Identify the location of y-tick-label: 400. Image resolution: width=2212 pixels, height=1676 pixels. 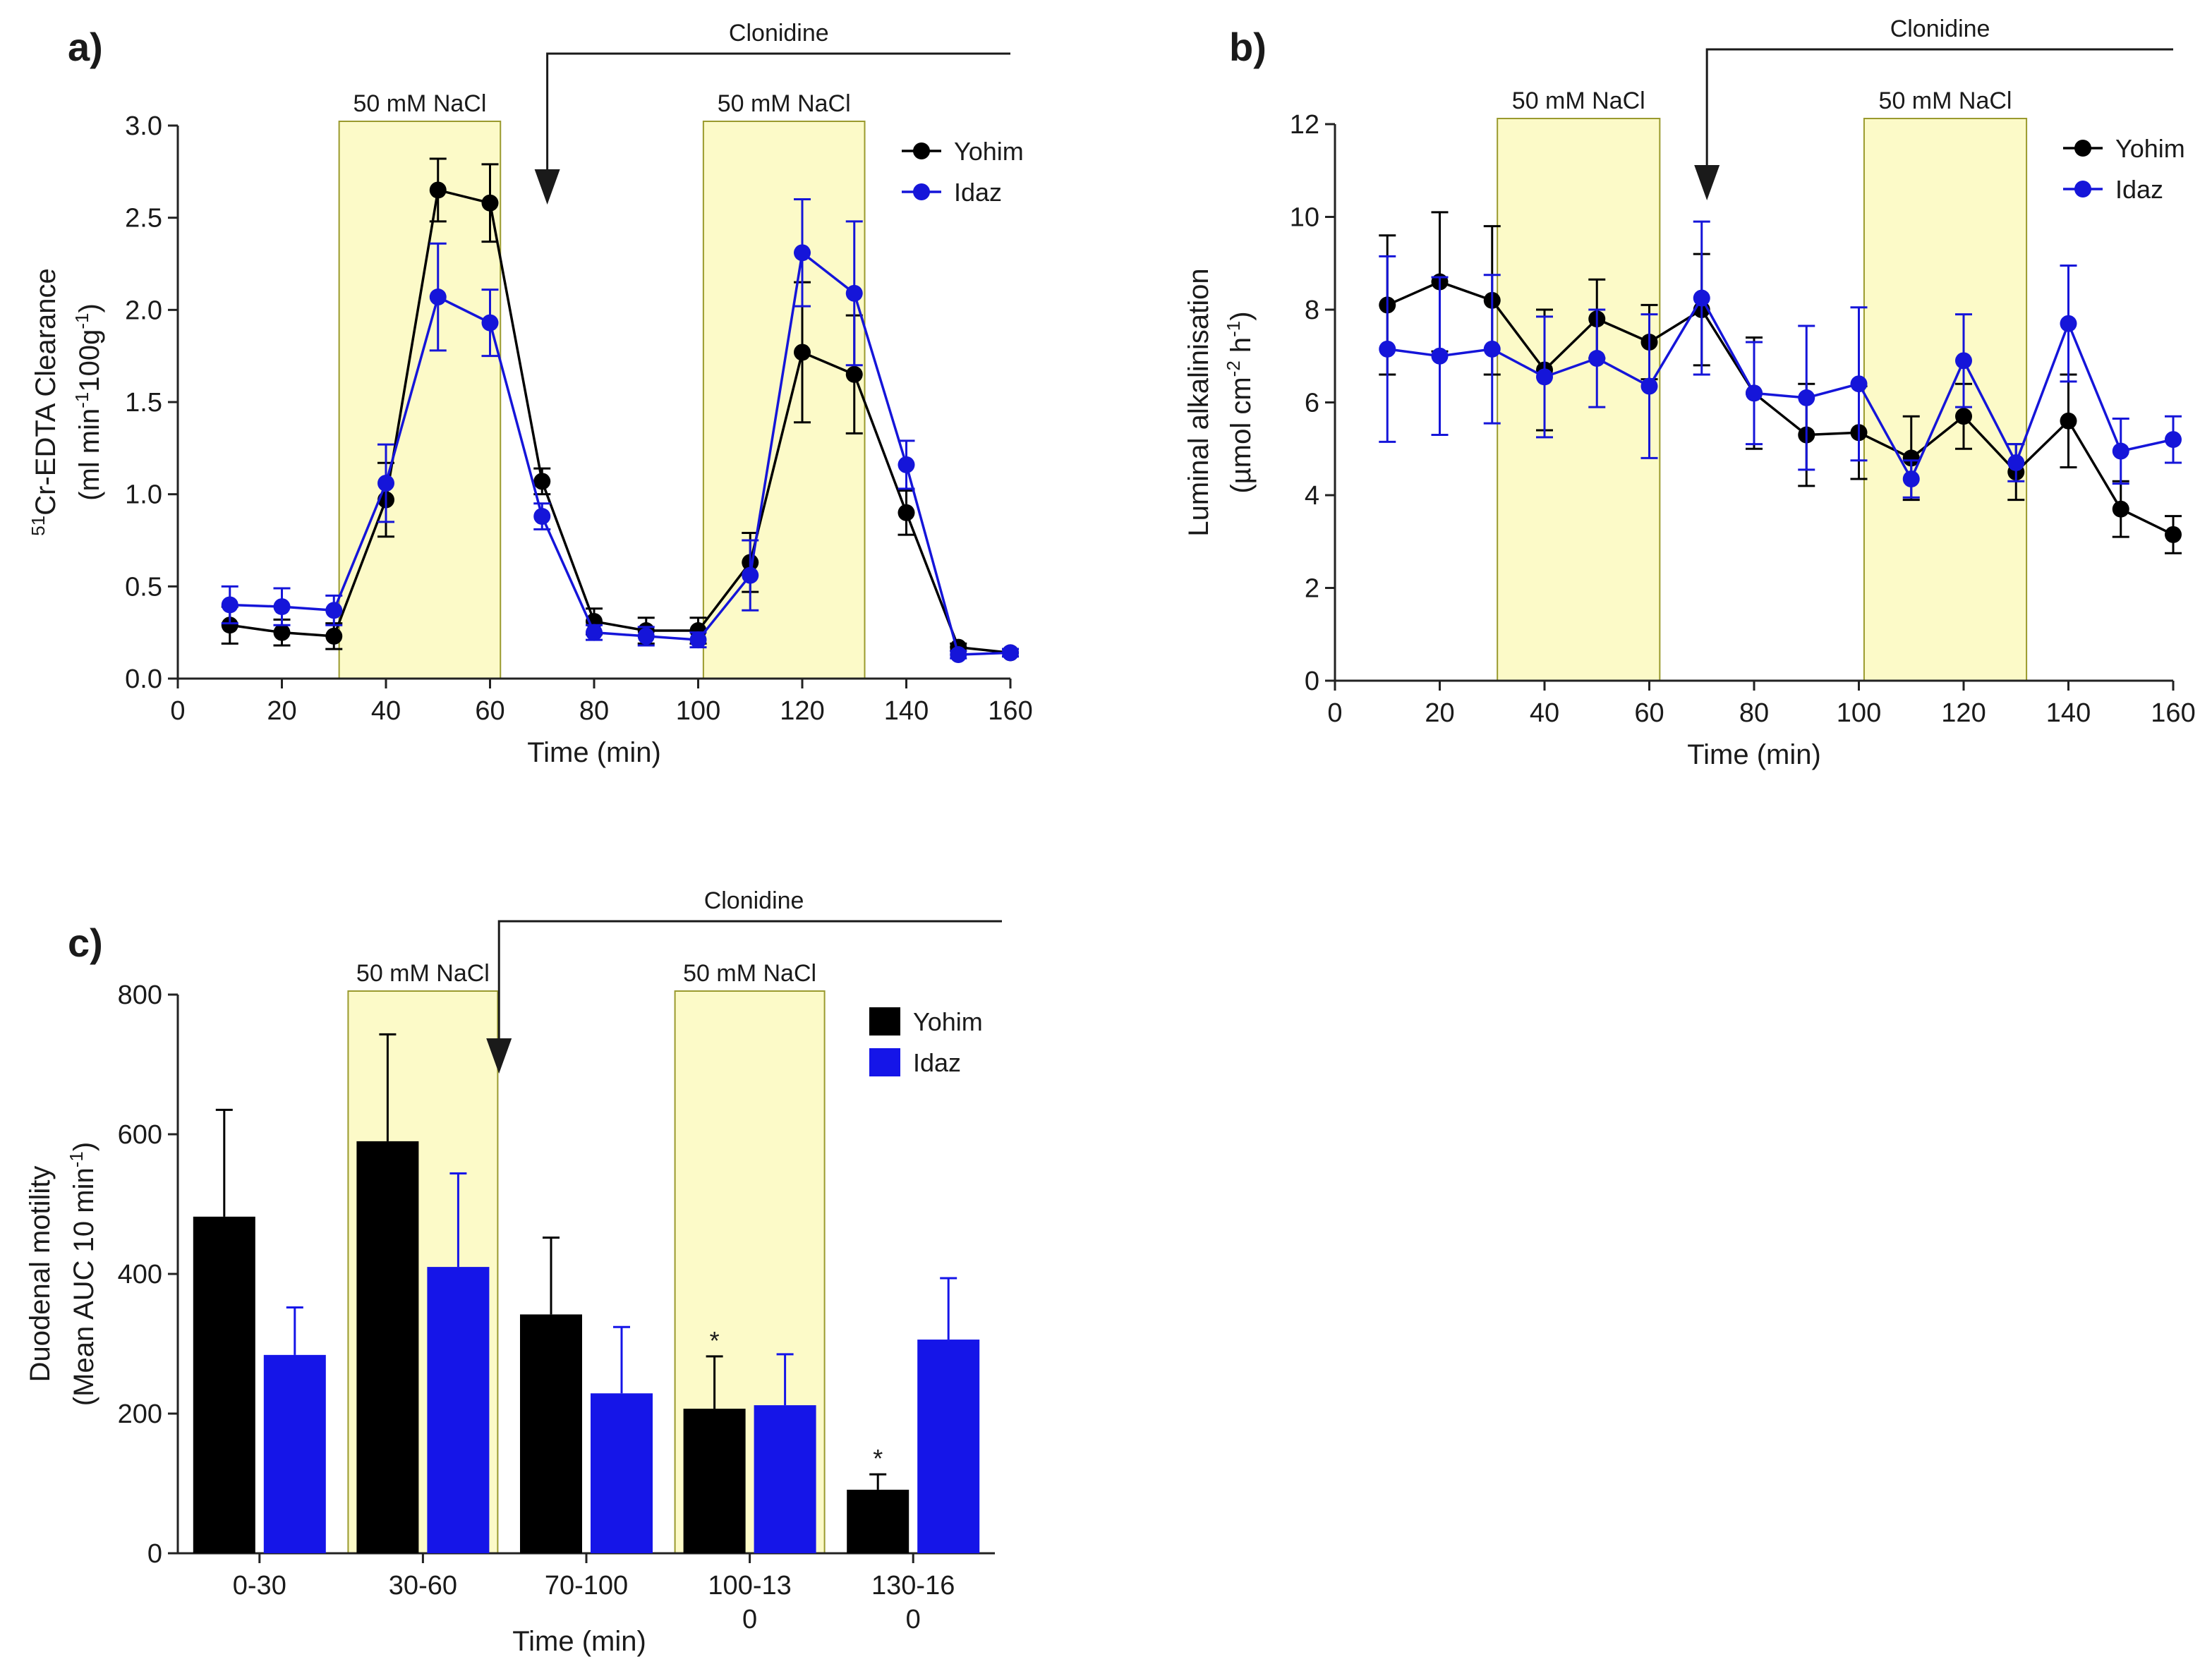
(140, 1274).